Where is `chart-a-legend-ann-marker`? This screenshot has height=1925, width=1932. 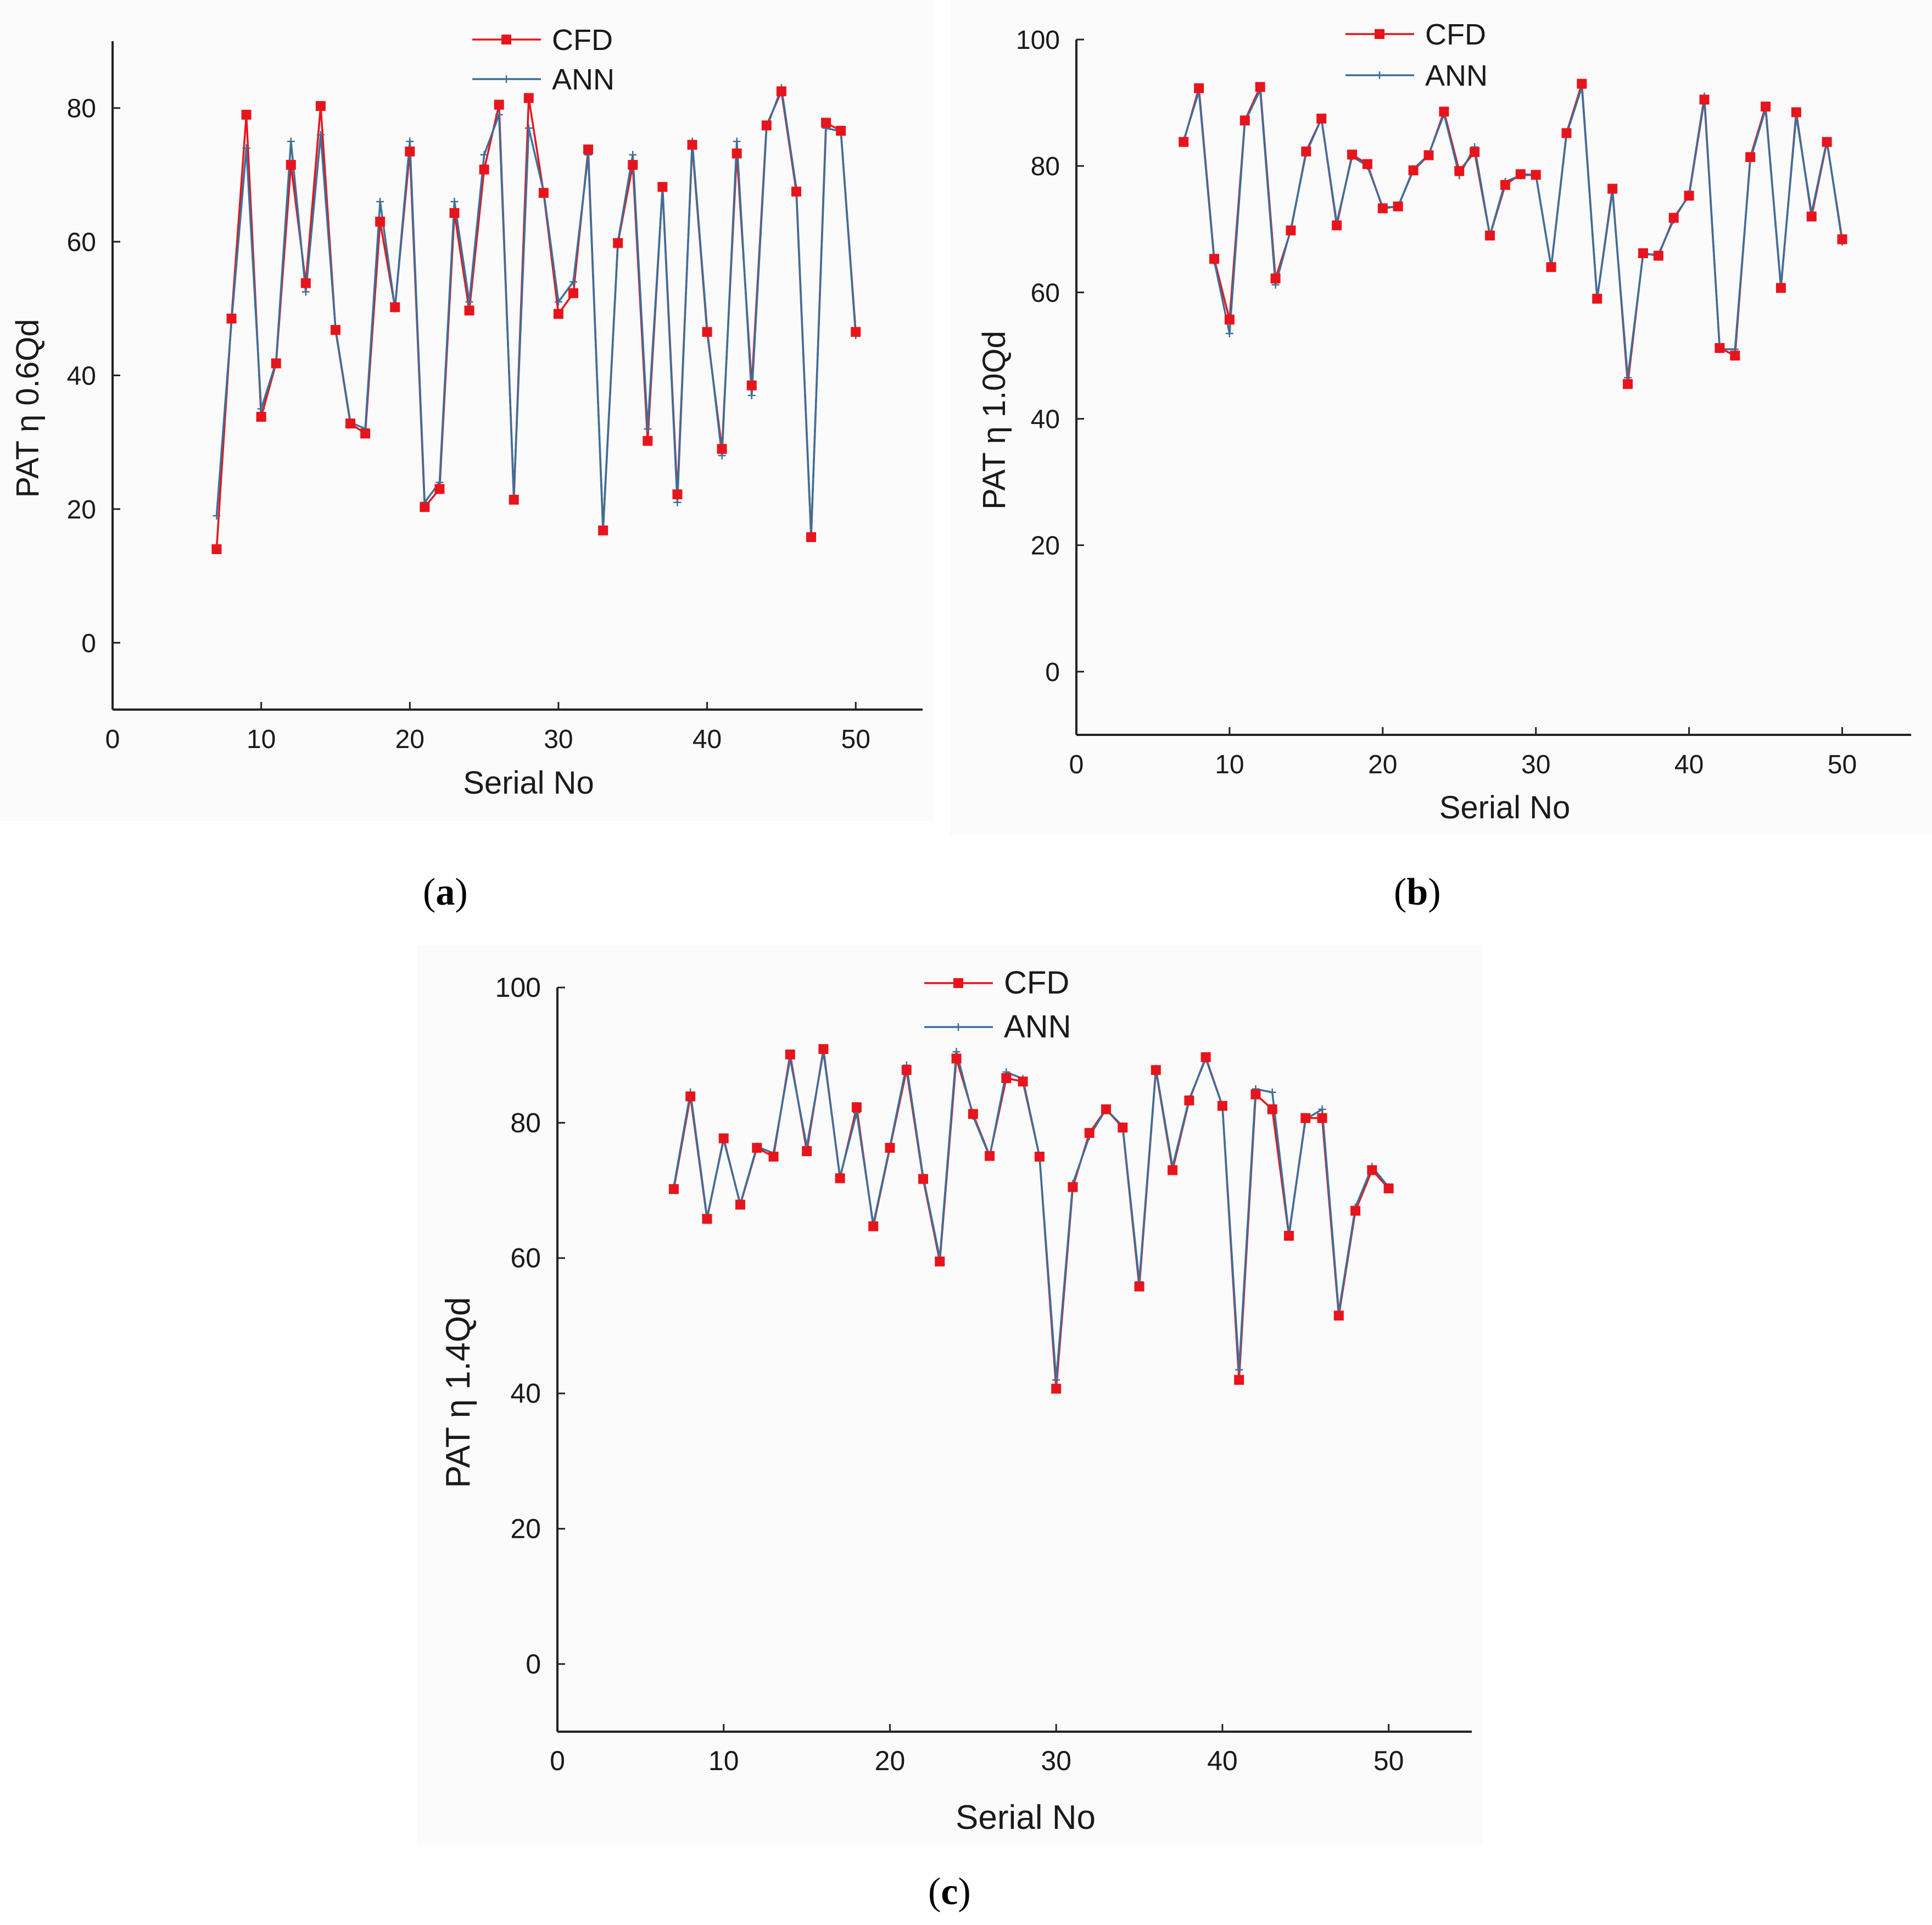
chart-a-legend-ann-marker is located at coordinates (506, 79).